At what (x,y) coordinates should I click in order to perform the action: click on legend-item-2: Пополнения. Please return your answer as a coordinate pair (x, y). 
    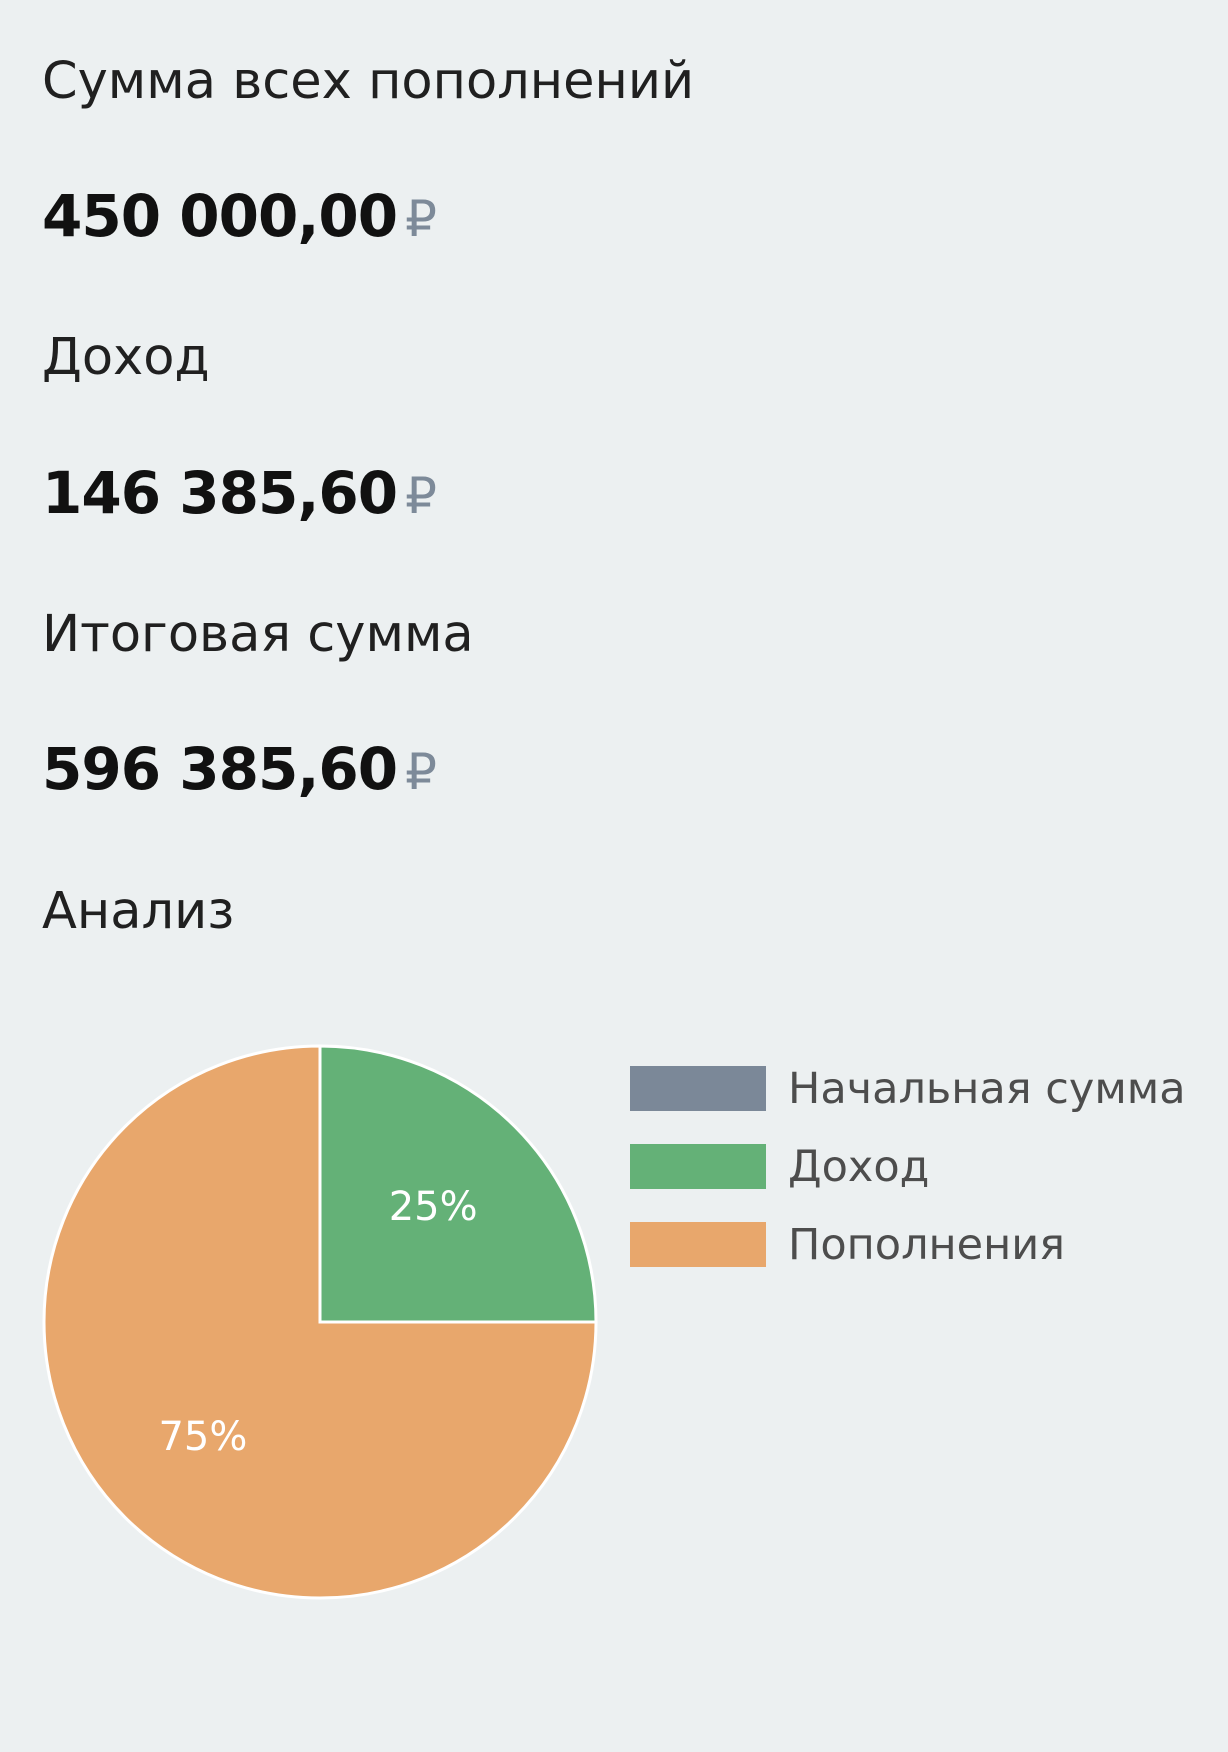
    Looking at the image, I should click on (908, 1244).